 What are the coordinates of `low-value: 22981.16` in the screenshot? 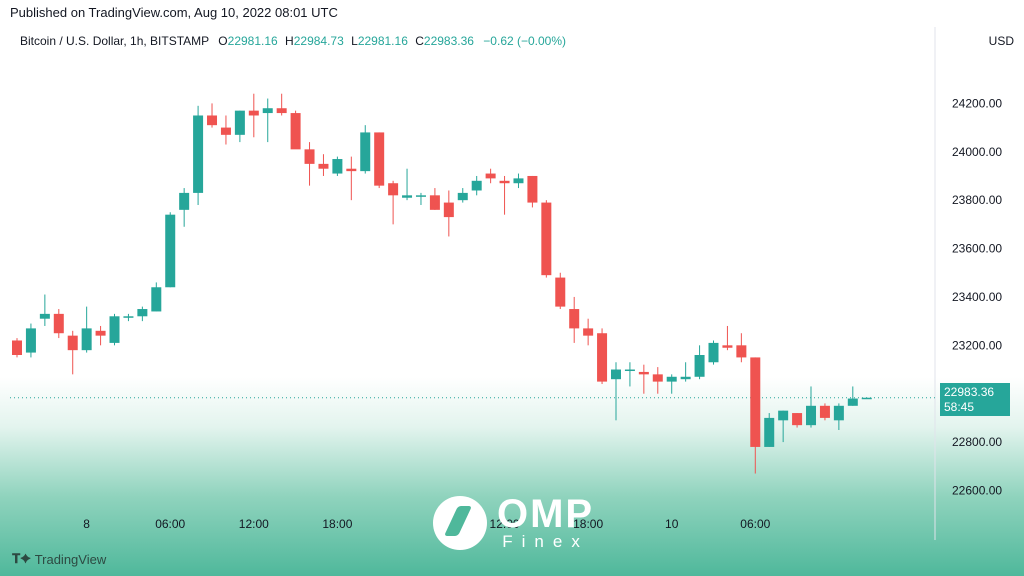 It's located at (382, 41).